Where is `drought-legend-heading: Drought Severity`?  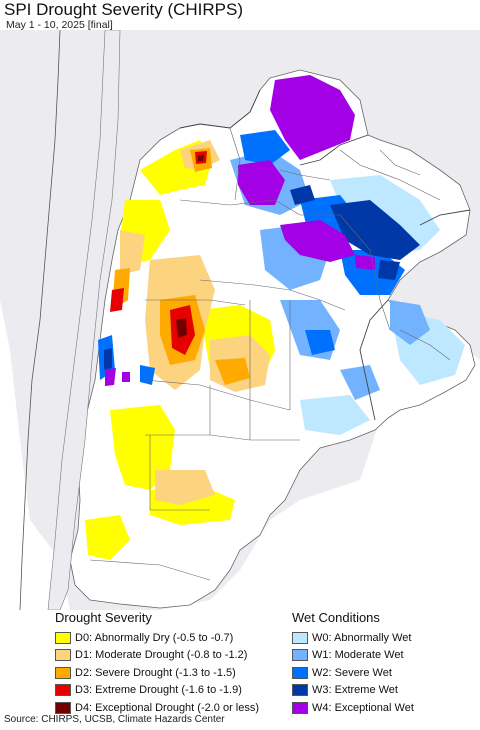 drought-legend-heading: Drought Severity is located at coordinates (103, 617).